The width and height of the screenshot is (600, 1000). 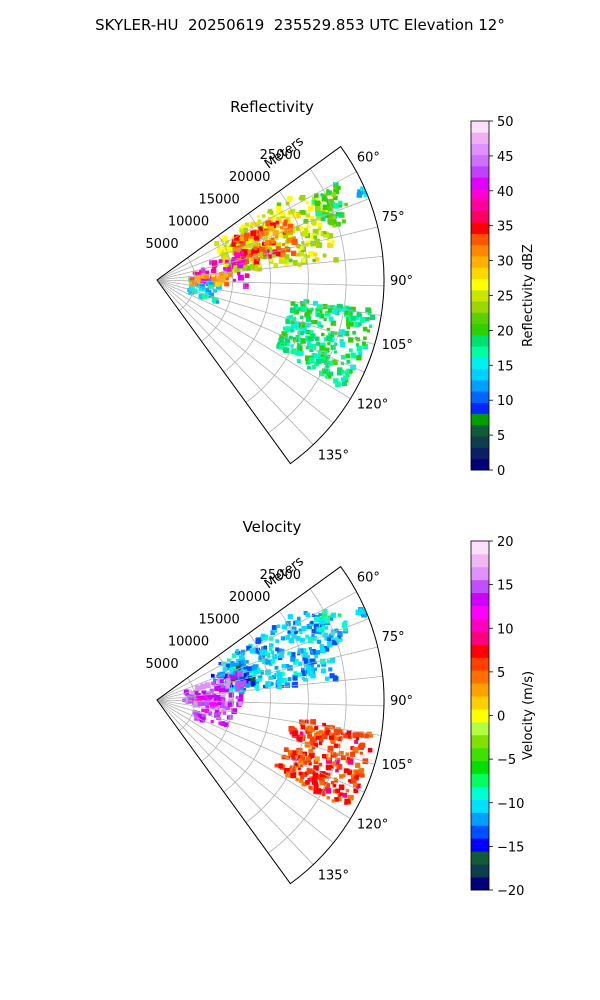 I want to click on velocity-colorbar, so click(x=481, y=715).